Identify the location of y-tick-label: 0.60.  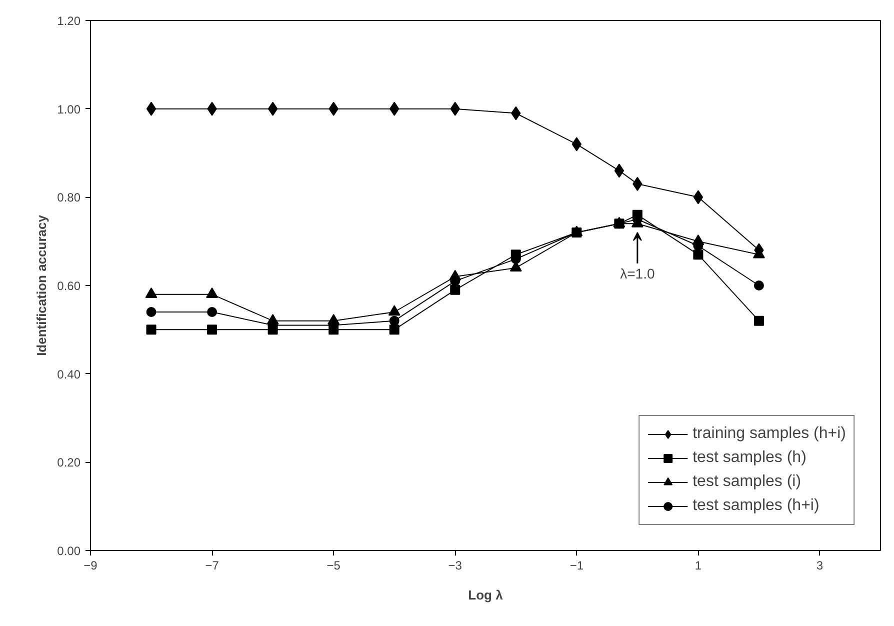
(69, 286).